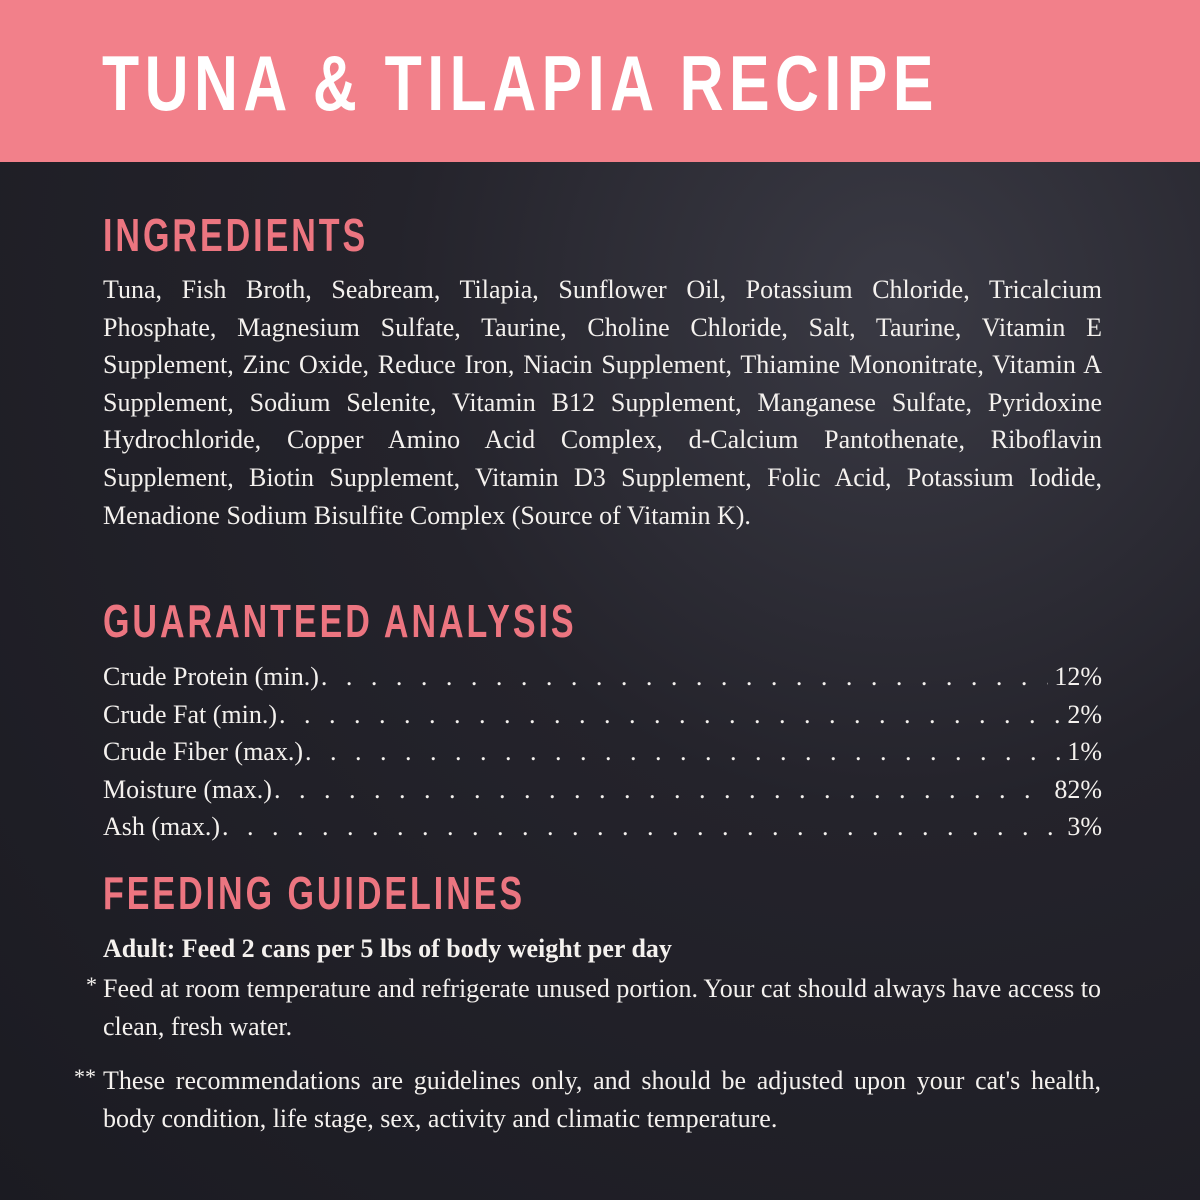 The image size is (1200, 1200). Describe the element at coordinates (1084, 826) in the screenshot. I see `row-value: 3%` at that location.